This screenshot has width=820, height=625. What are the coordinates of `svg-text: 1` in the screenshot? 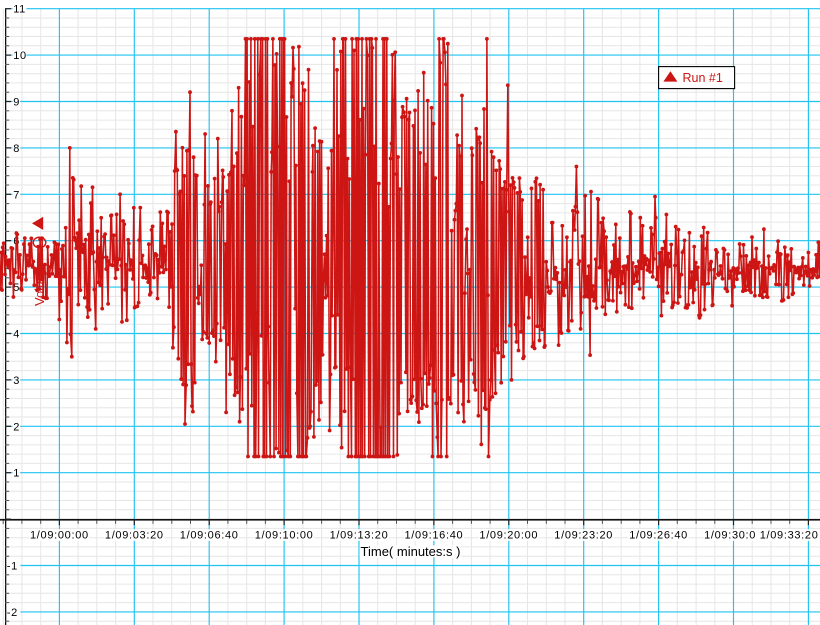 It's located at (16, 474).